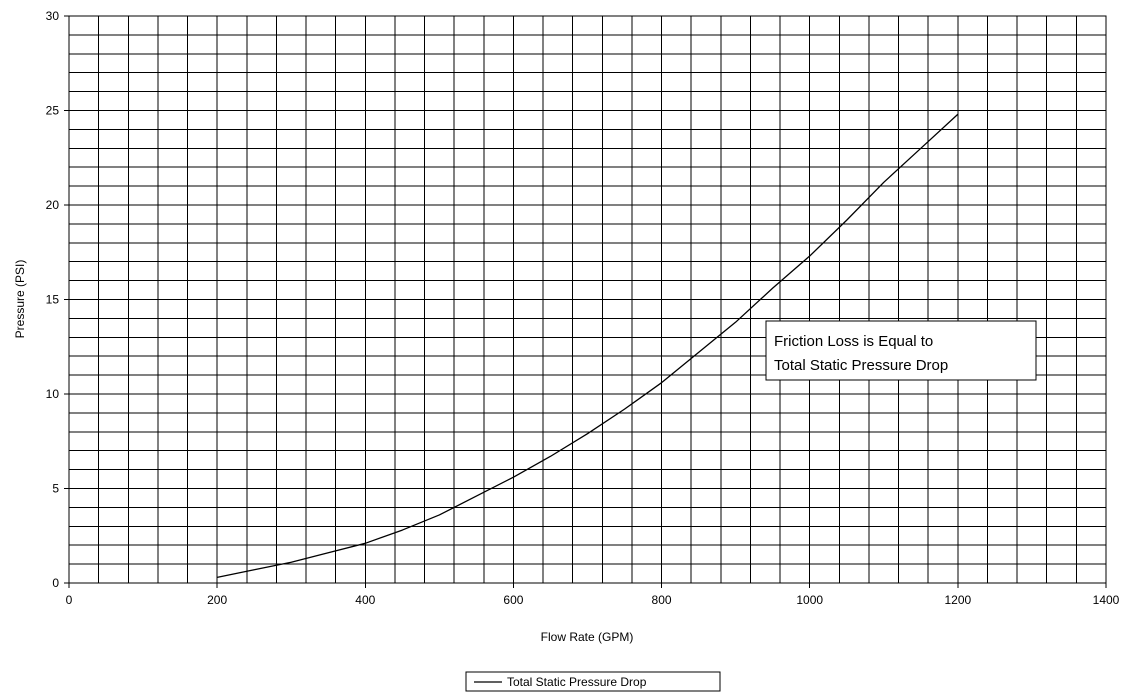 This screenshot has height=692, width=1134. I want to click on x-tick-label: 1000, so click(809, 600).